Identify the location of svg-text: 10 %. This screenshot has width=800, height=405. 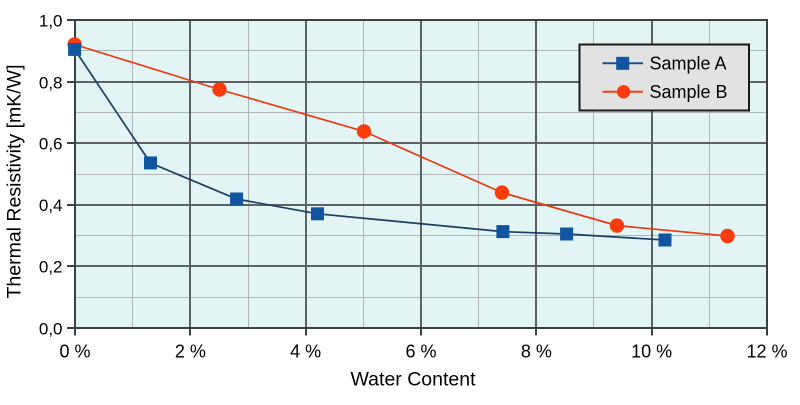
(651, 352).